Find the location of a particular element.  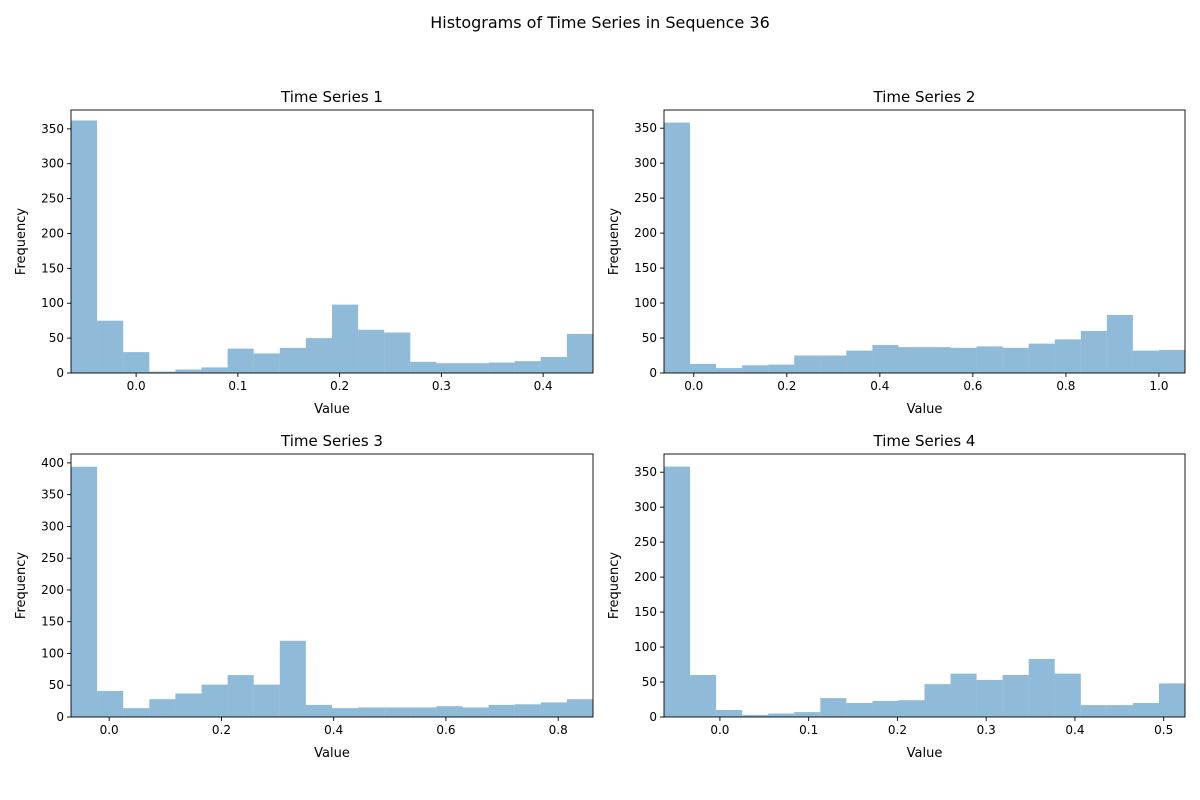

chart-title: Time Series 3 is located at coordinates (331, 441).